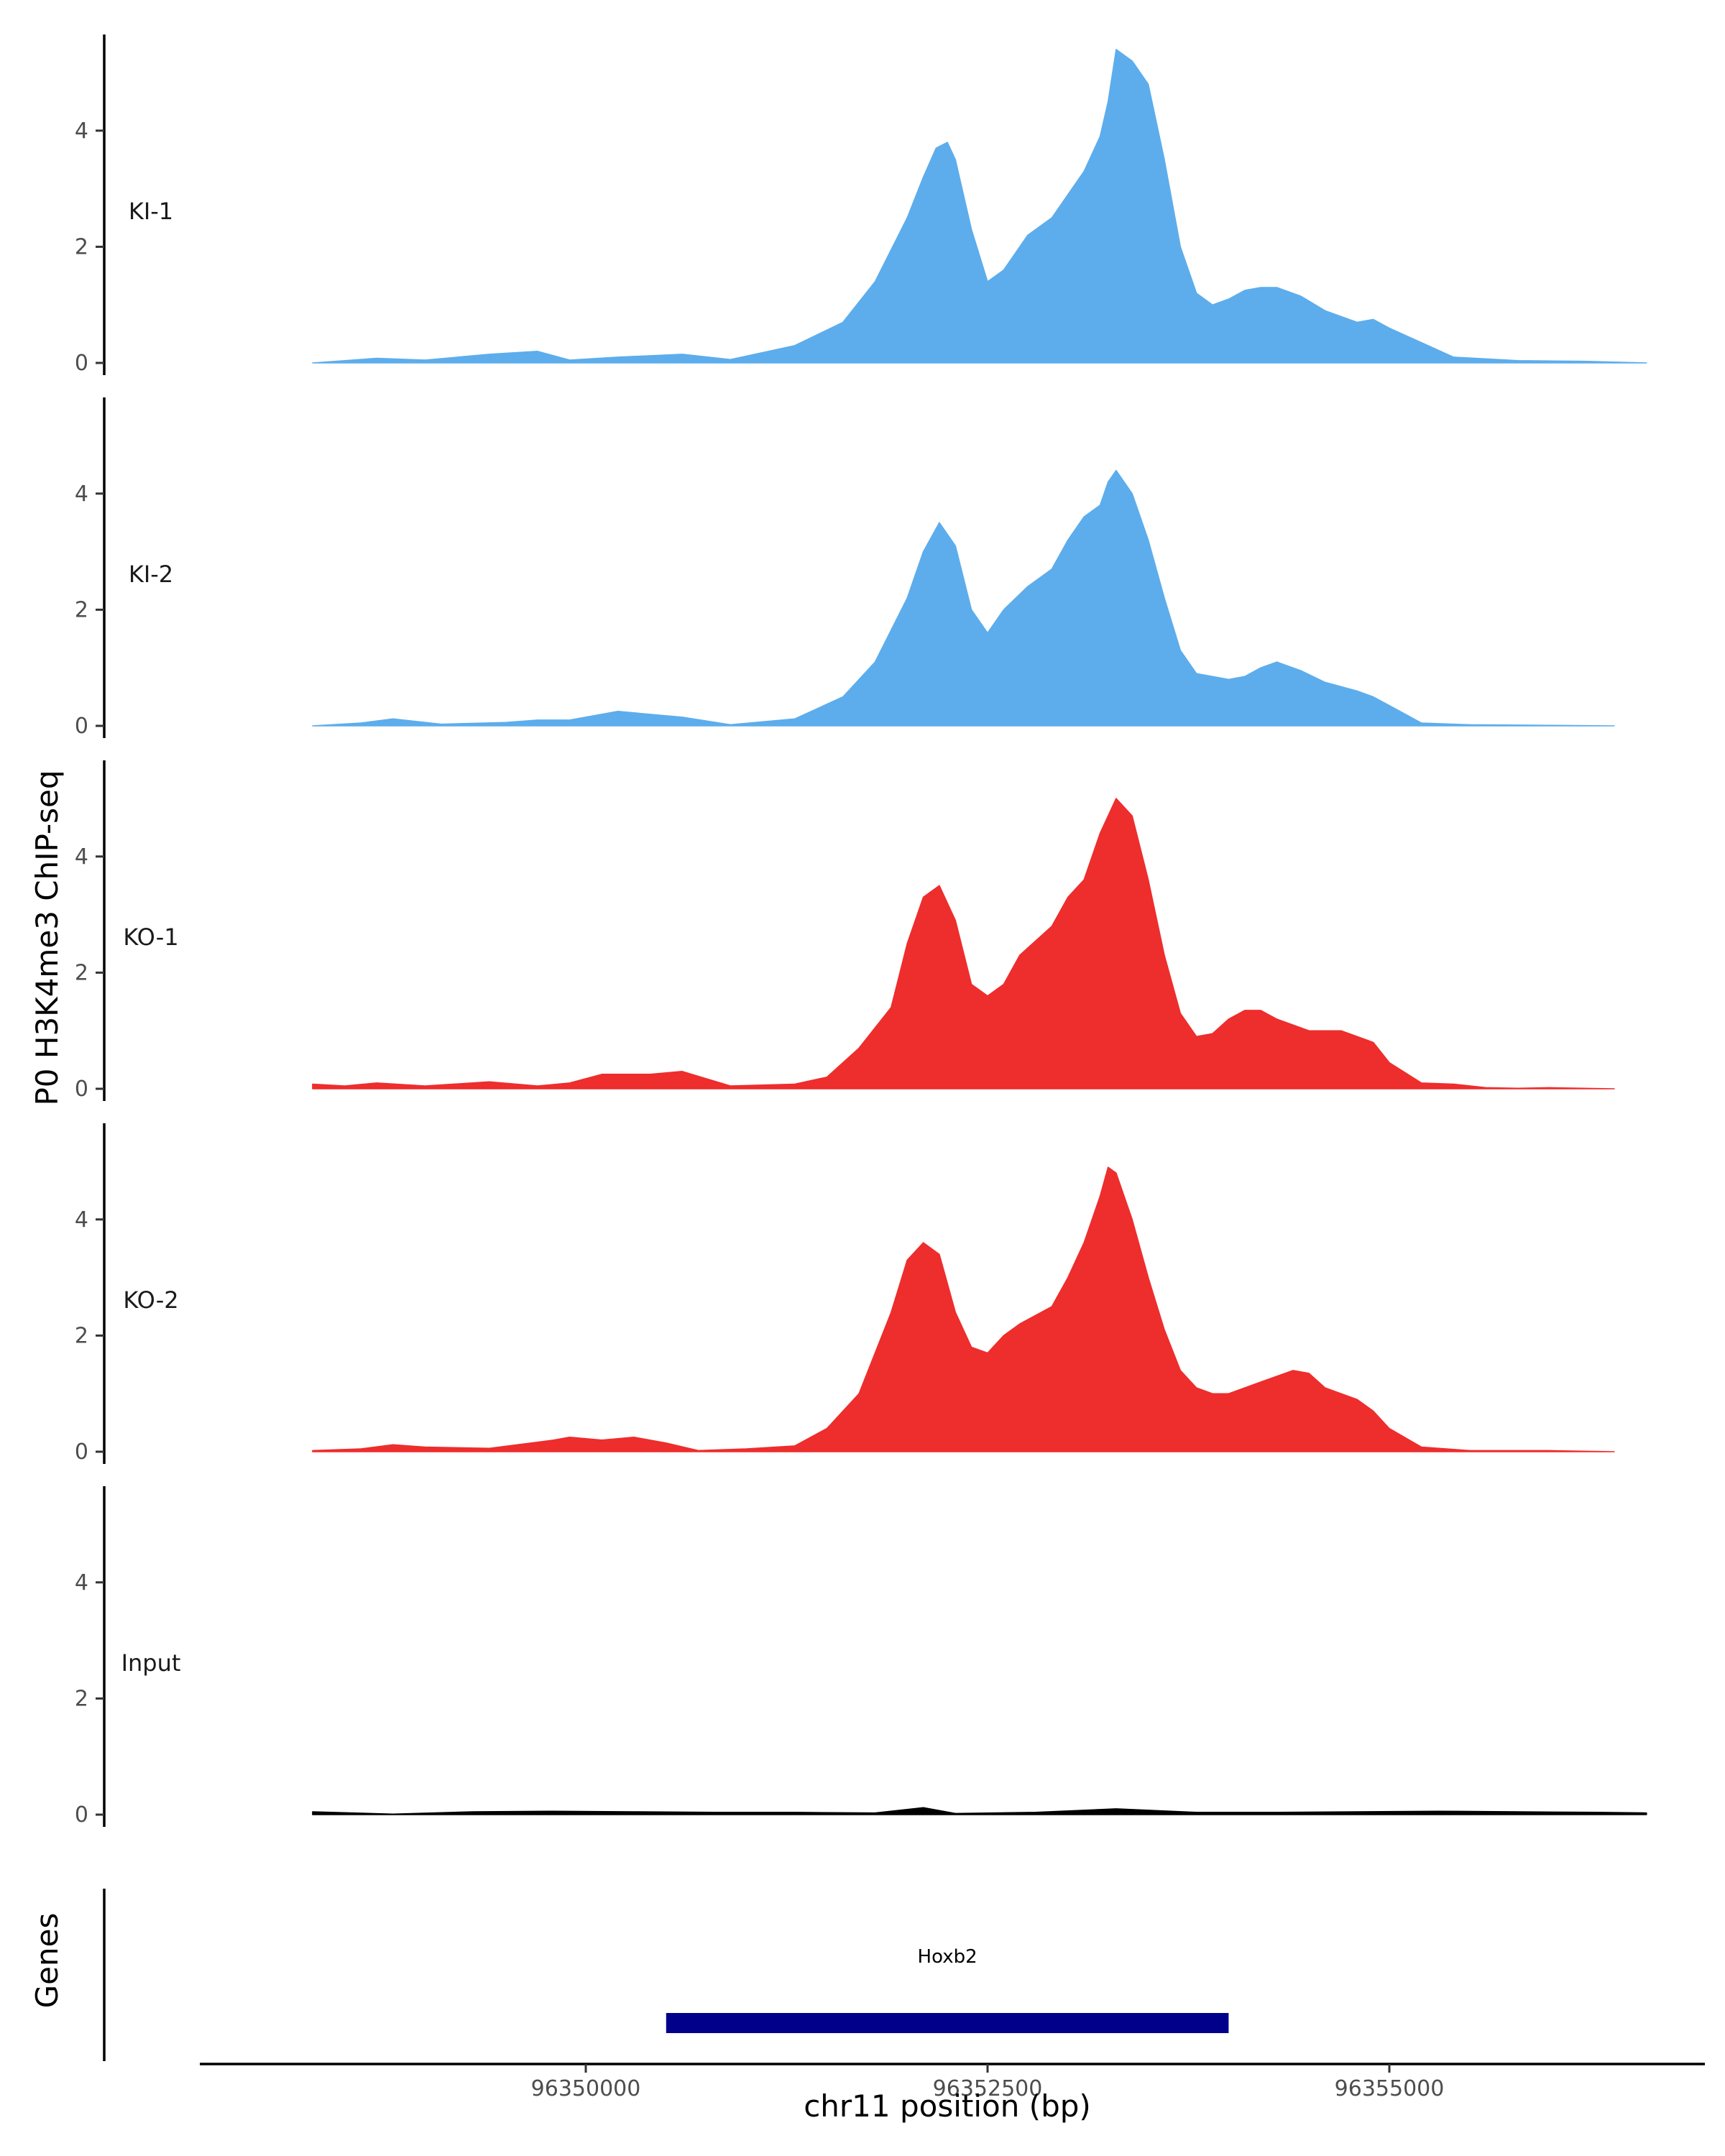  What do you see at coordinates (666, 1975) in the screenshot?
I see `genes-panel: Hoxb2` at bounding box center [666, 1975].